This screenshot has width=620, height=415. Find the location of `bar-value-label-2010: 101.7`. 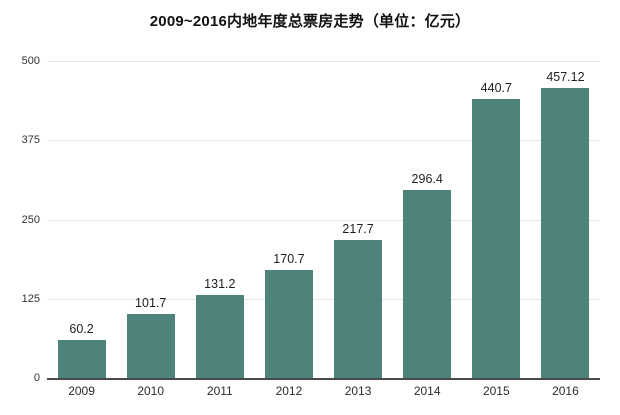

bar-value-label-2010: 101.7 is located at coordinates (151, 302).